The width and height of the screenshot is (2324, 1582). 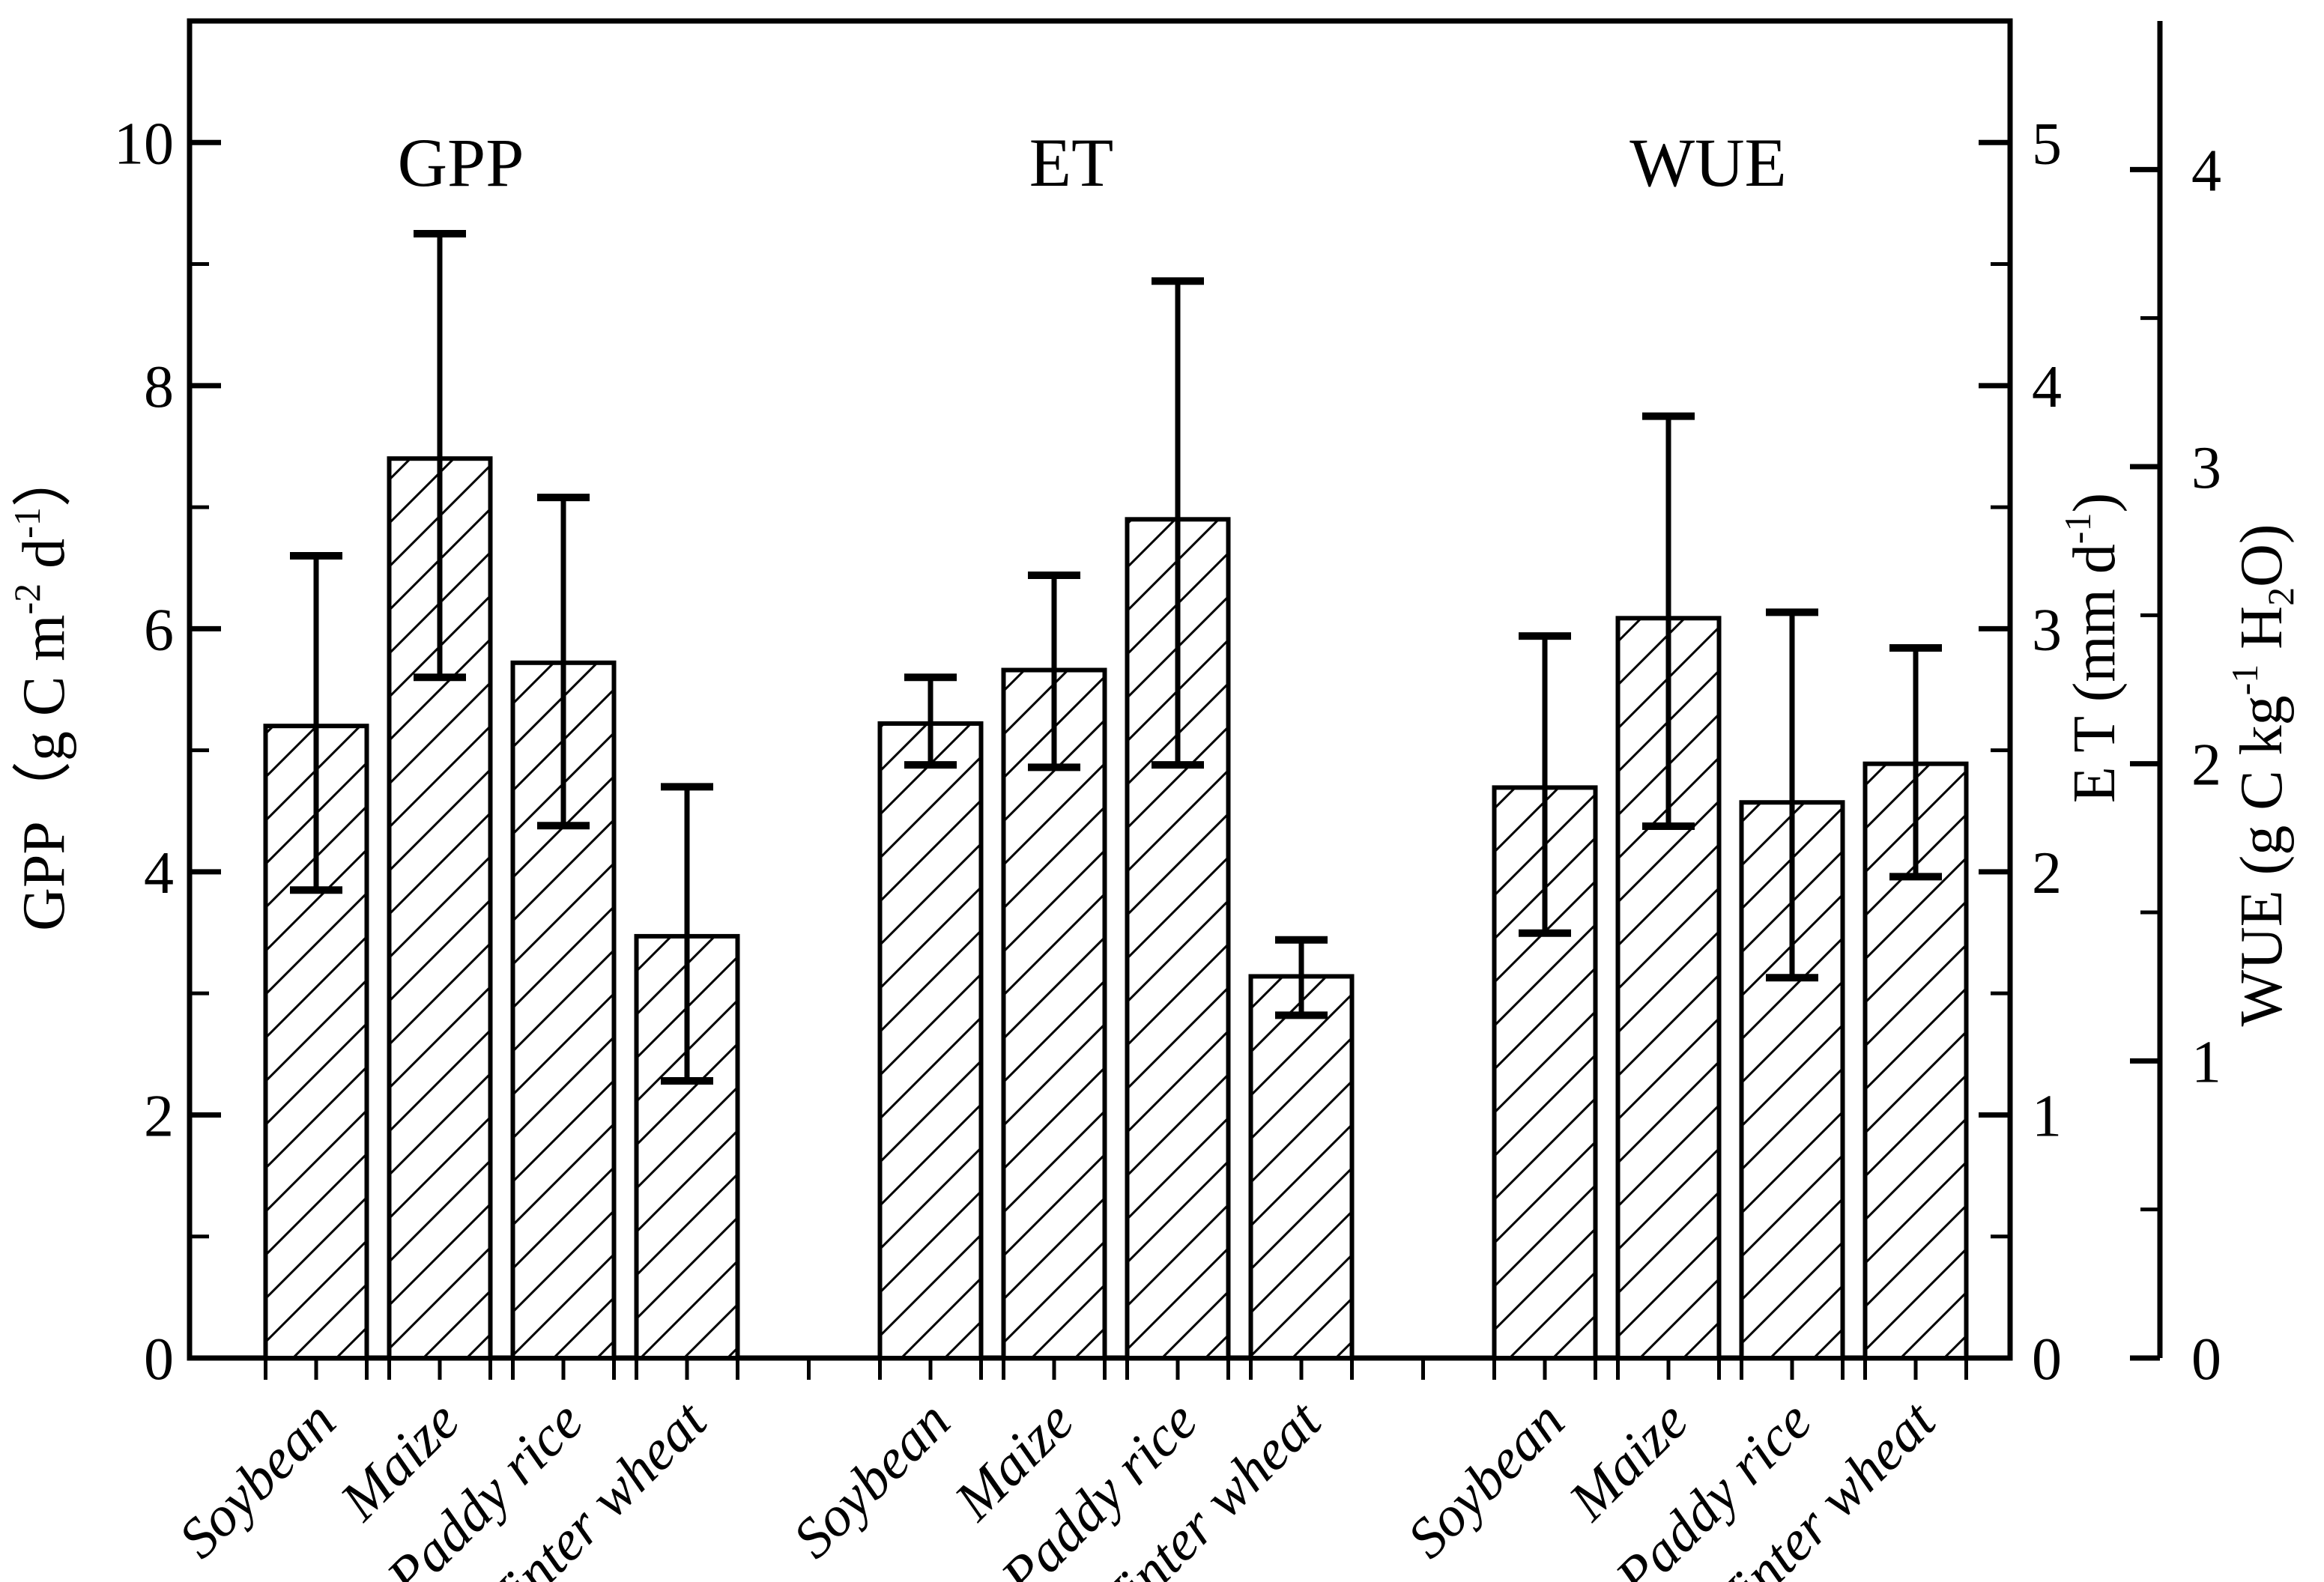 What do you see at coordinates (1707, 162) in the screenshot?
I see `group-header-wue: WUE` at bounding box center [1707, 162].